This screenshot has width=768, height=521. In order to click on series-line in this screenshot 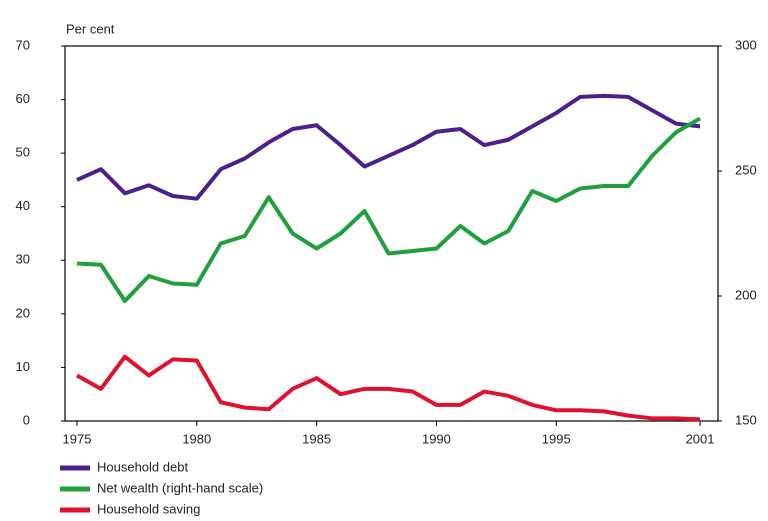, I will do `click(388, 388)`.